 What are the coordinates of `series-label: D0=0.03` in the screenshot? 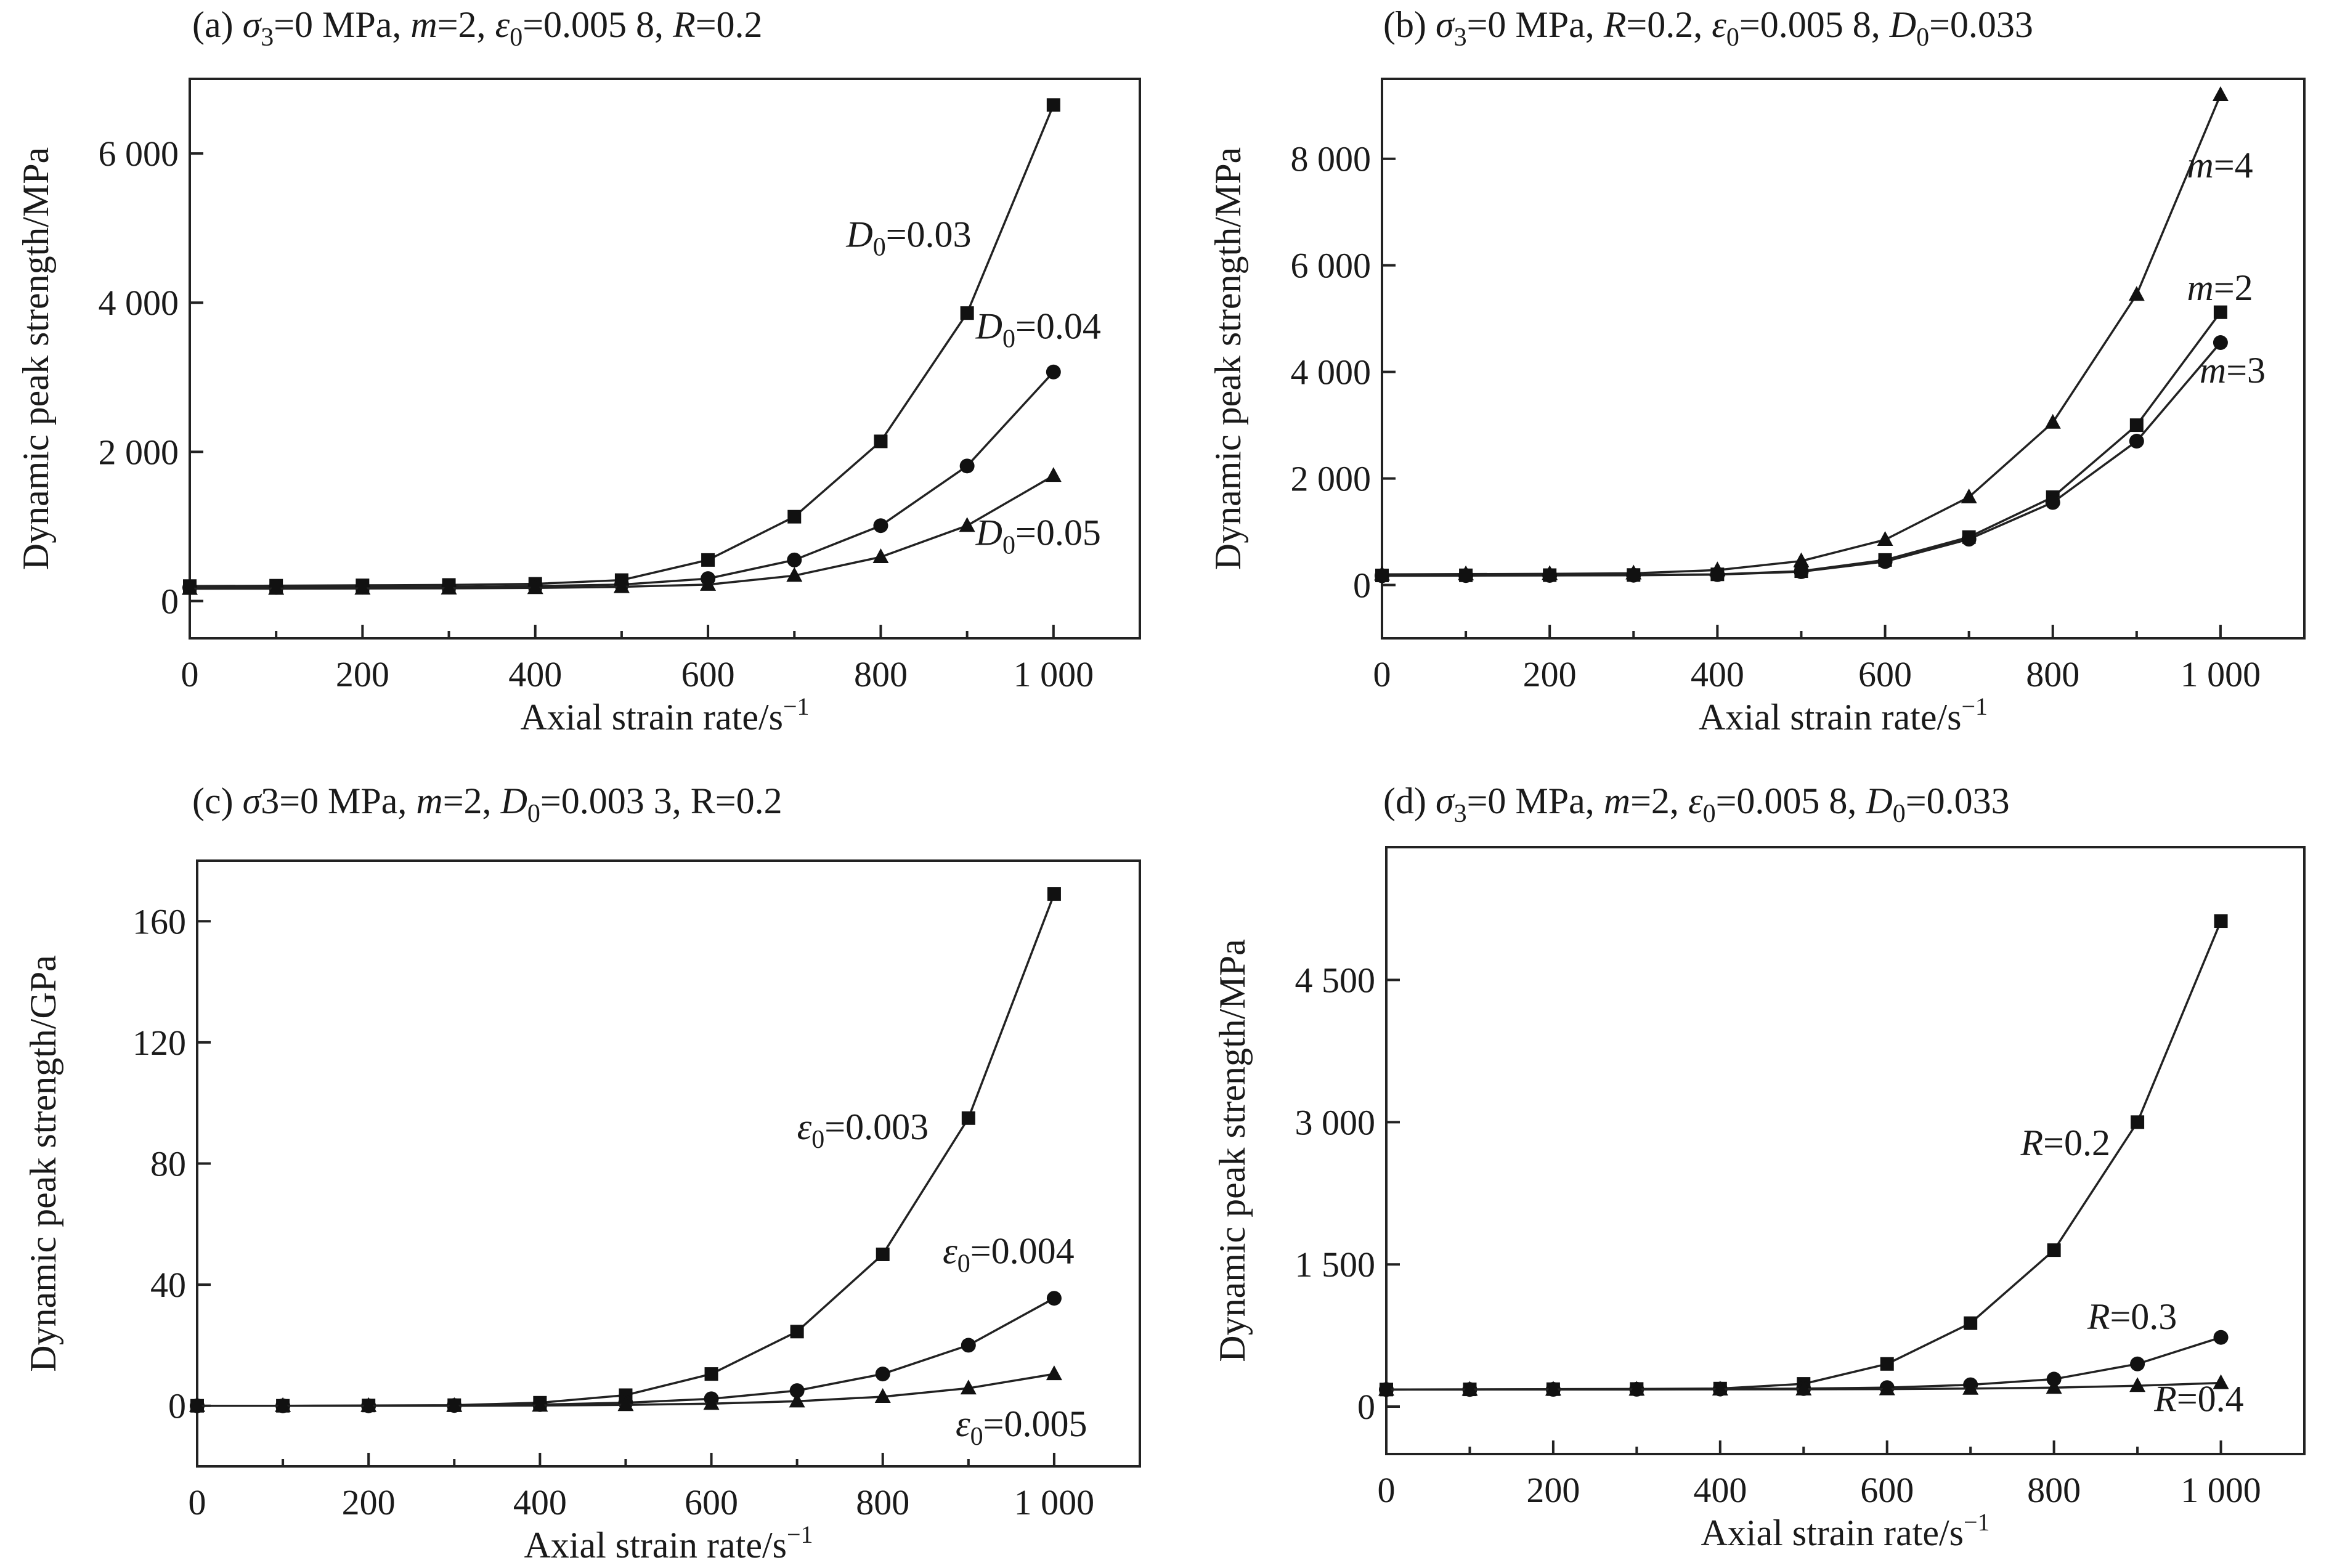 It's located at (908, 237).